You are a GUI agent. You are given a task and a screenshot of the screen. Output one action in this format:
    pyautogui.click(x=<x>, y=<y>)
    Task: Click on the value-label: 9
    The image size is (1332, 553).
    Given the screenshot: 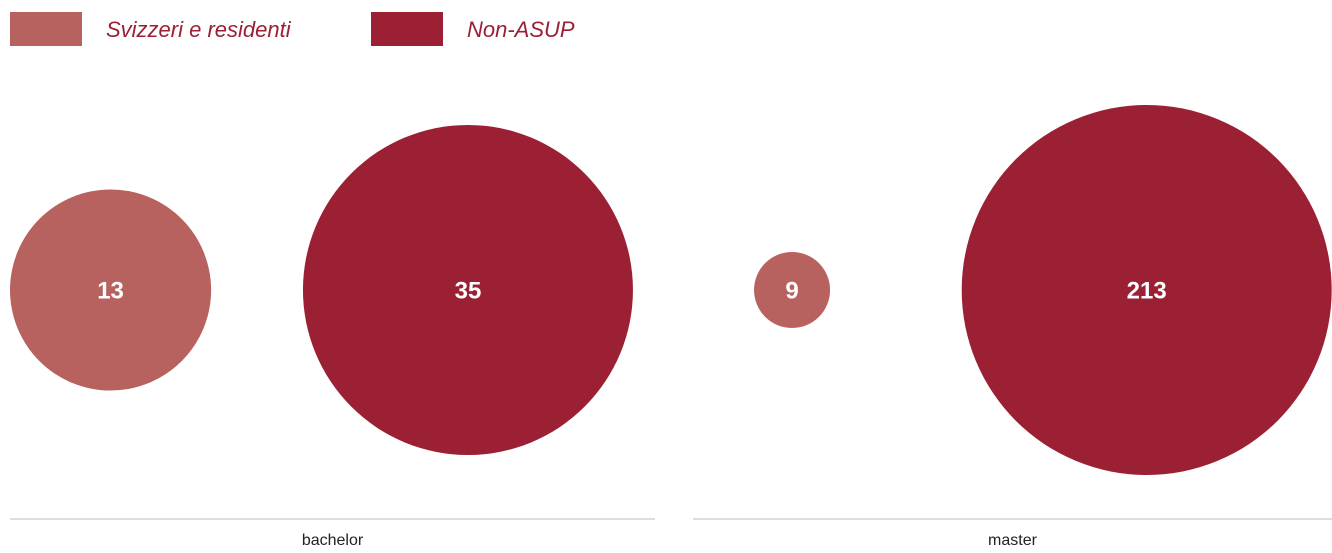 What is the action you would take?
    pyautogui.click(x=791, y=290)
    